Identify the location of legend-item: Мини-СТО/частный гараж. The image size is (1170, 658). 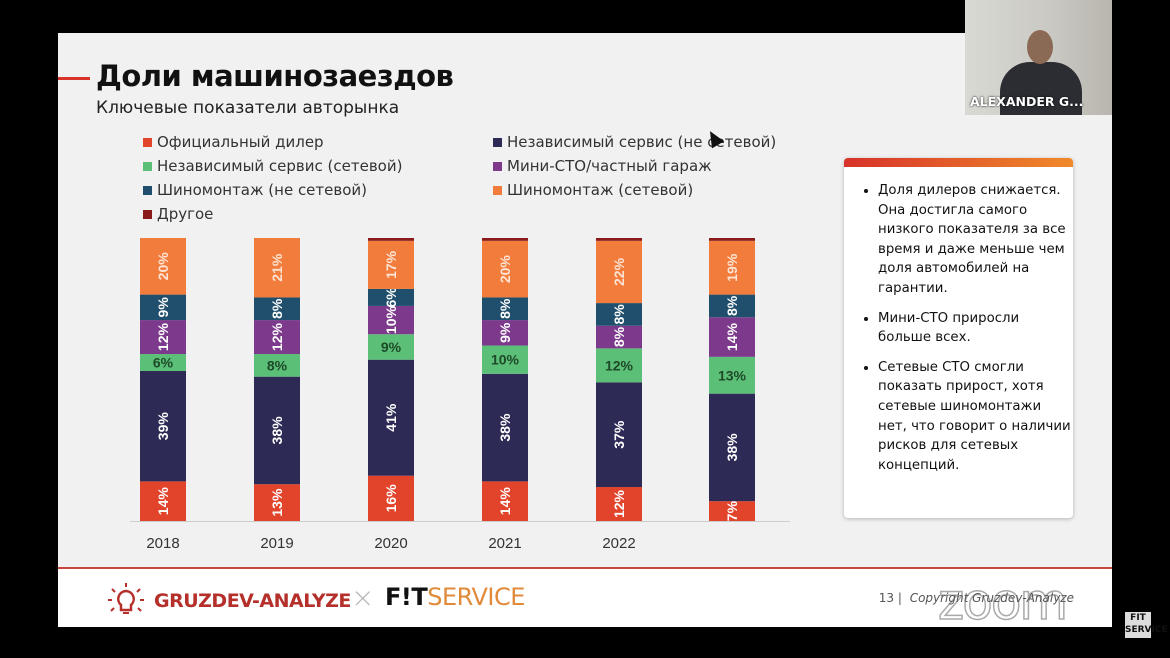
(602, 166).